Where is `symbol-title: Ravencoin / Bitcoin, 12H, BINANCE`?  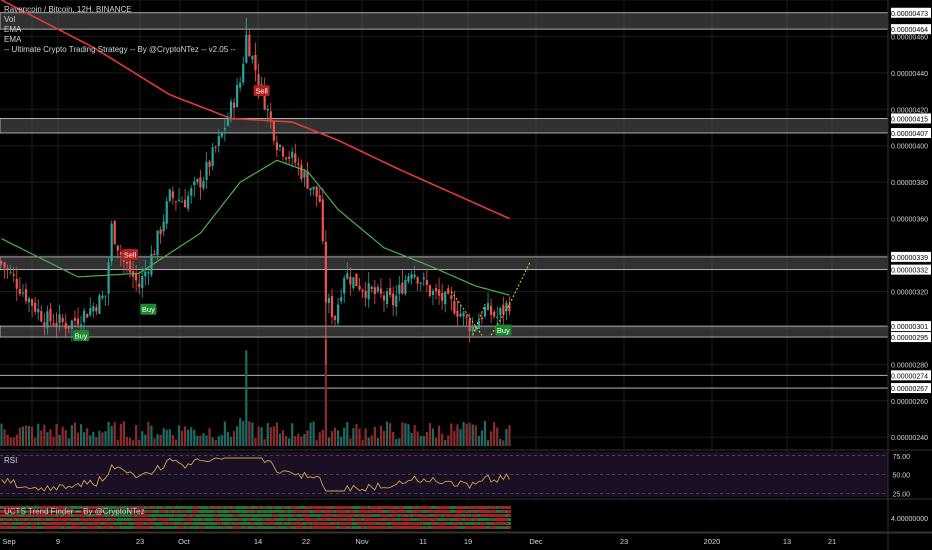 symbol-title: Ravencoin / Bitcoin, 12H, BINANCE is located at coordinates (68, 9).